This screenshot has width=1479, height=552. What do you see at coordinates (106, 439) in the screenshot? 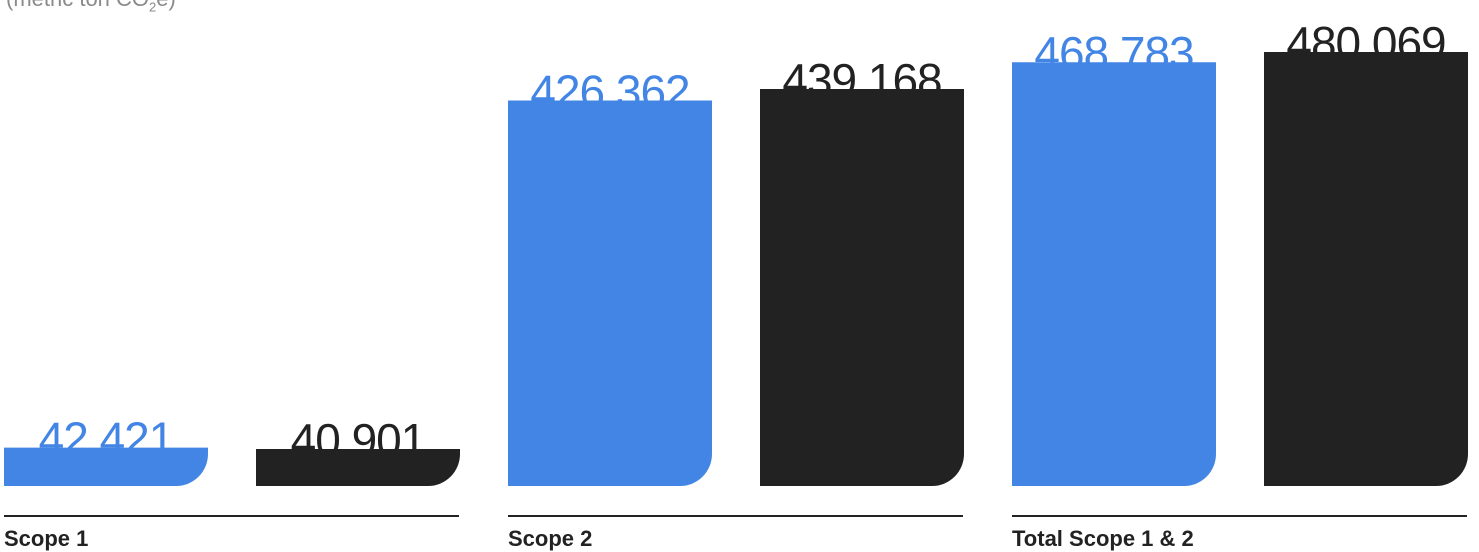
I see `bar-value-label: 42.421` at bounding box center [106, 439].